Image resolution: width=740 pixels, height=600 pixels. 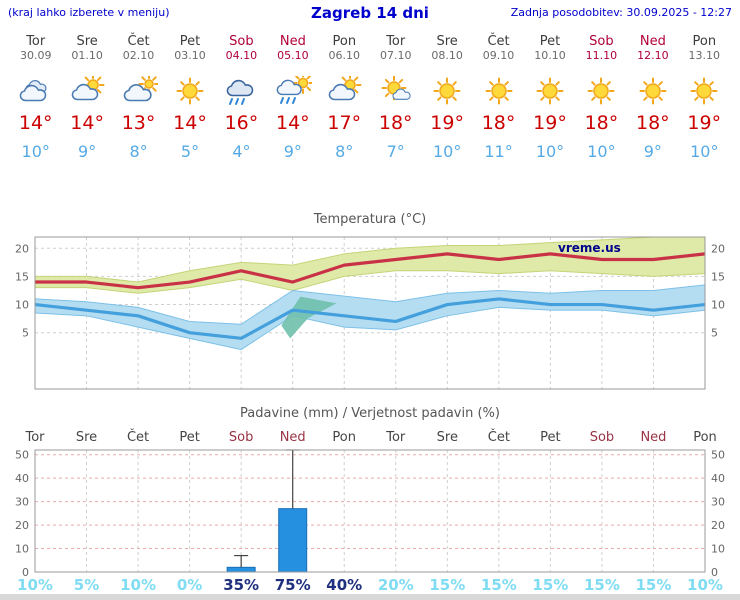 I want to click on temp-low: 7°, so click(x=395, y=151).